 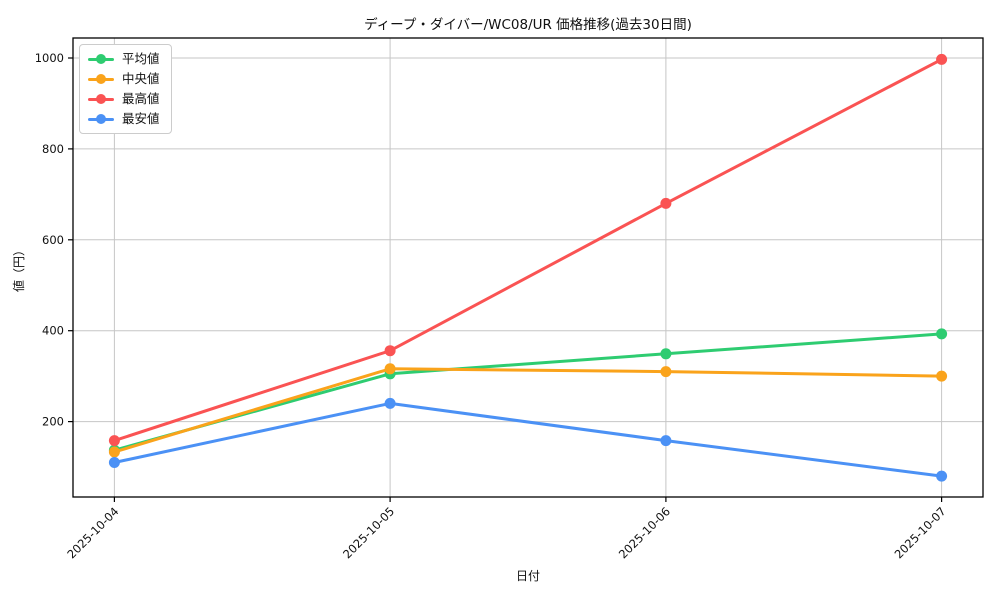 What do you see at coordinates (527, 576) in the screenshot?
I see `x-axis-label: 日付` at bounding box center [527, 576].